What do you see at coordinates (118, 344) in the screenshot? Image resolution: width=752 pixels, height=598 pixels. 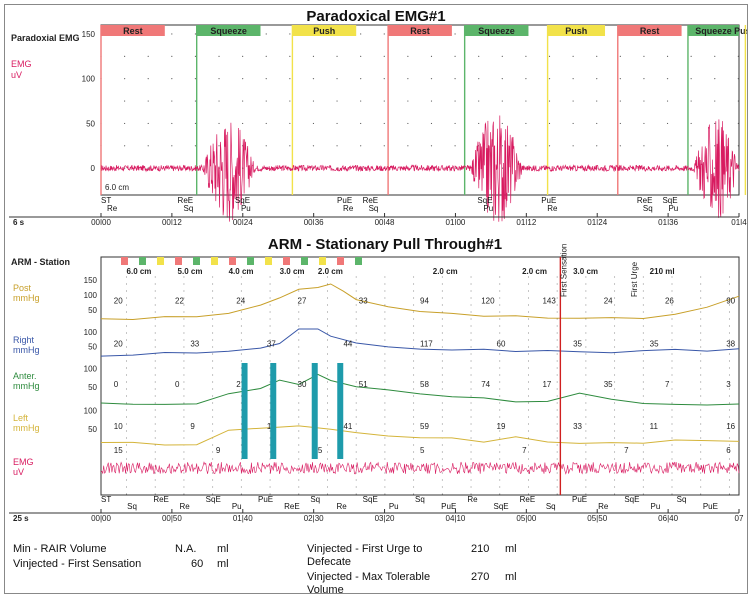 I see `arm-value-label: 20` at bounding box center [118, 344].